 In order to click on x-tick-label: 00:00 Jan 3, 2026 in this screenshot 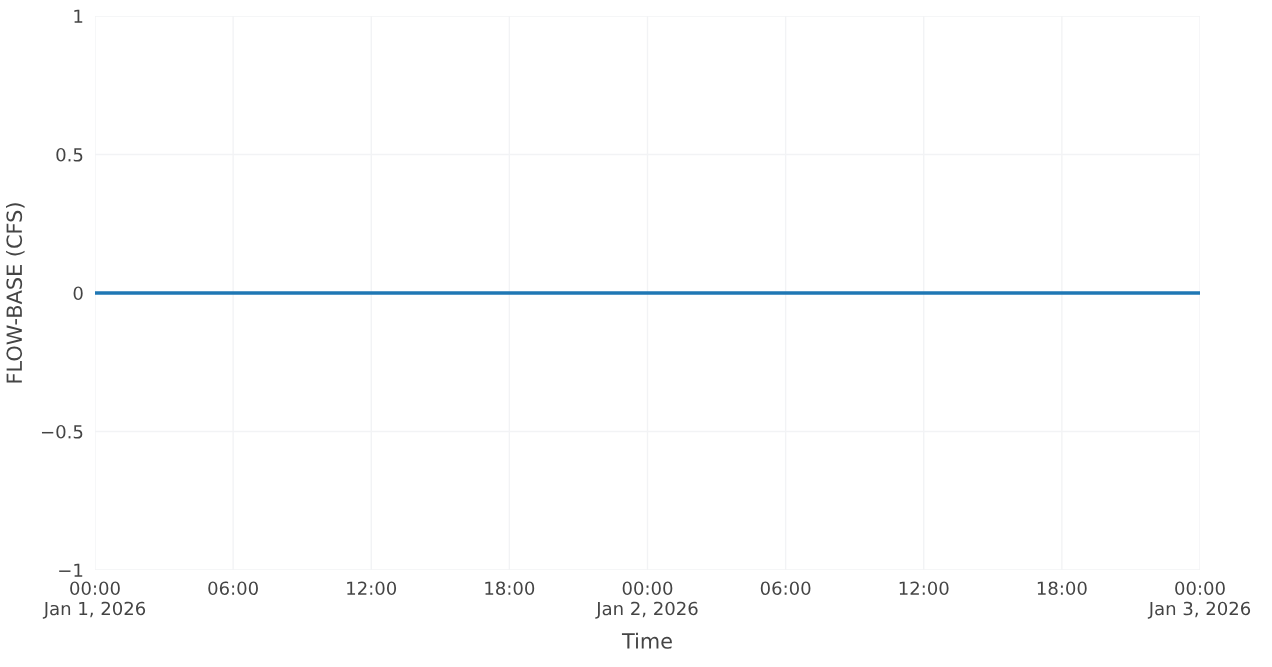, I will do `click(1199, 600)`.